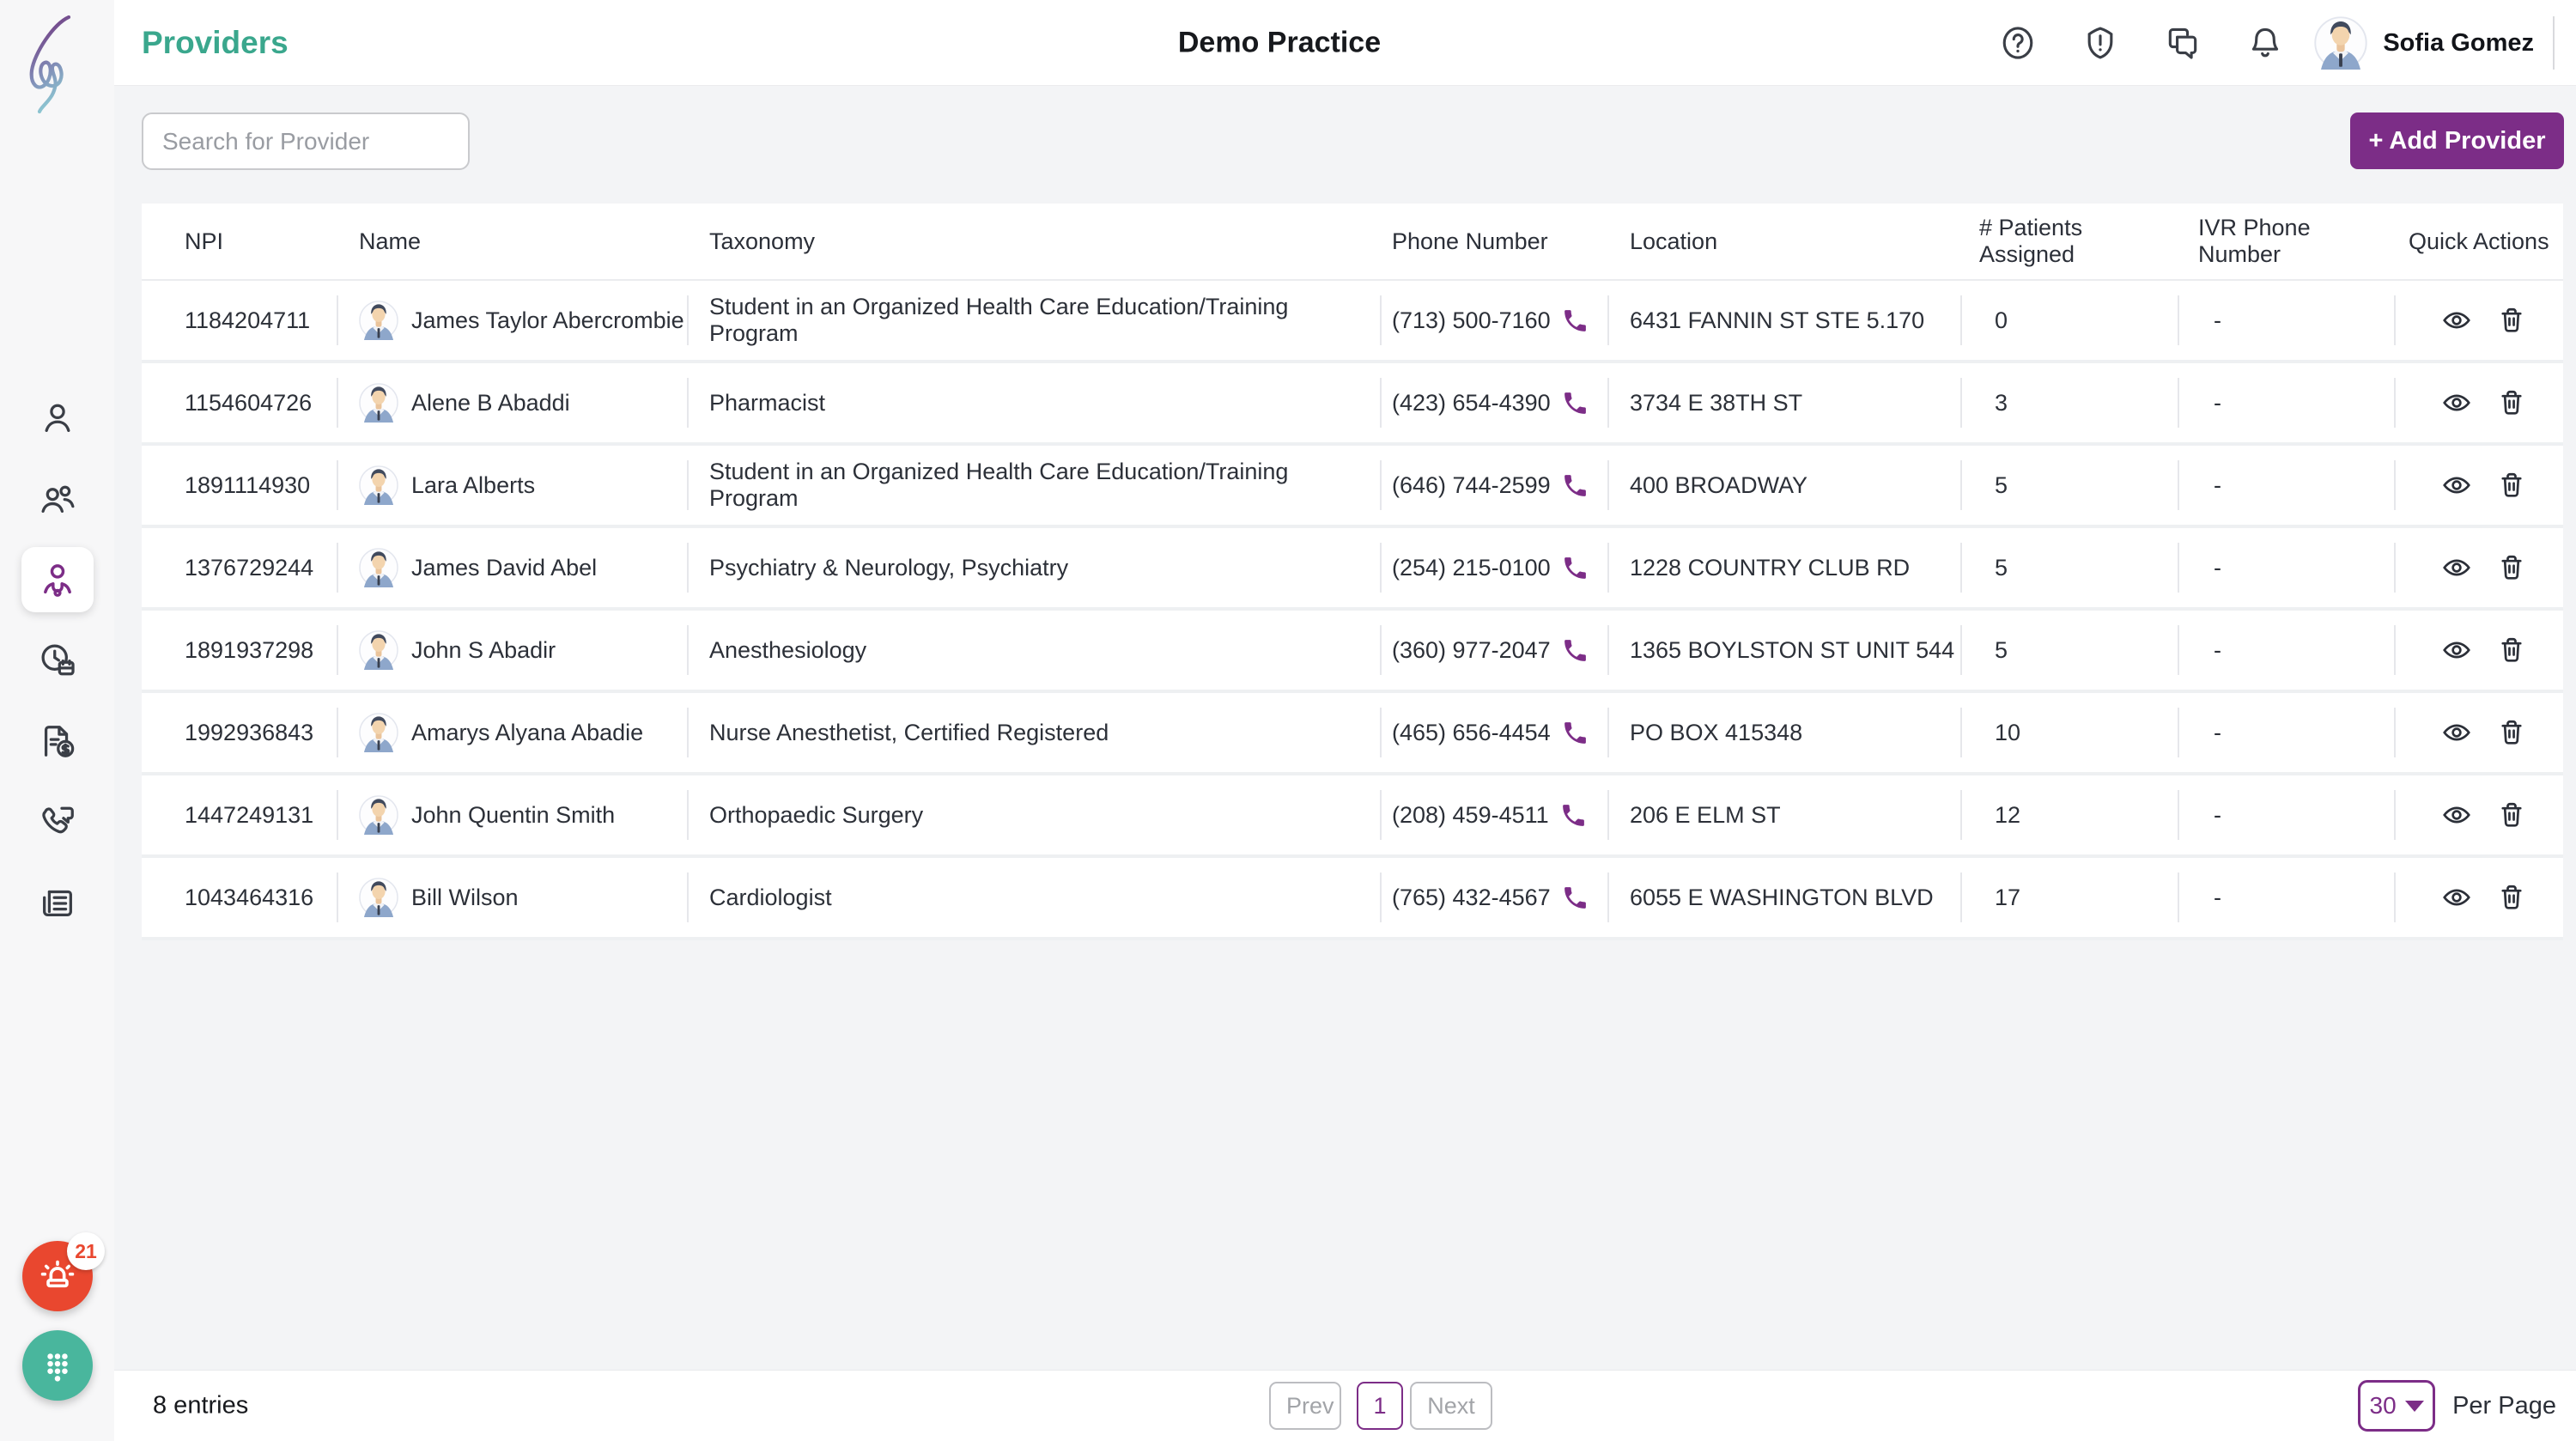 This screenshot has height=1441, width=2576. I want to click on per-page-control: 30 Per Page, so click(2457, 1406).